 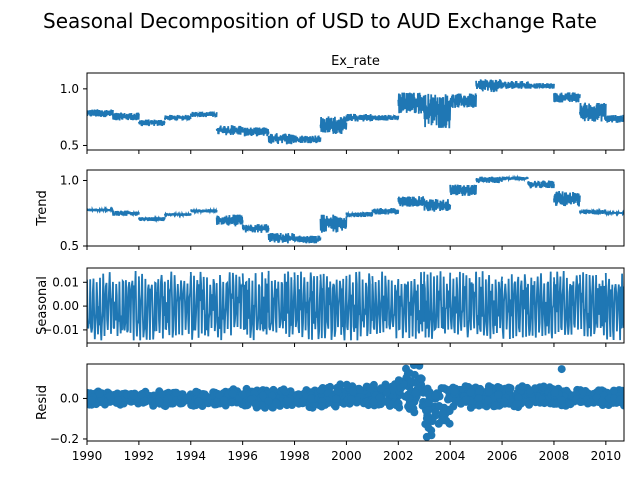 I want to click on seasonal-ytick-label: −0.01, so click(x=60, y=330).